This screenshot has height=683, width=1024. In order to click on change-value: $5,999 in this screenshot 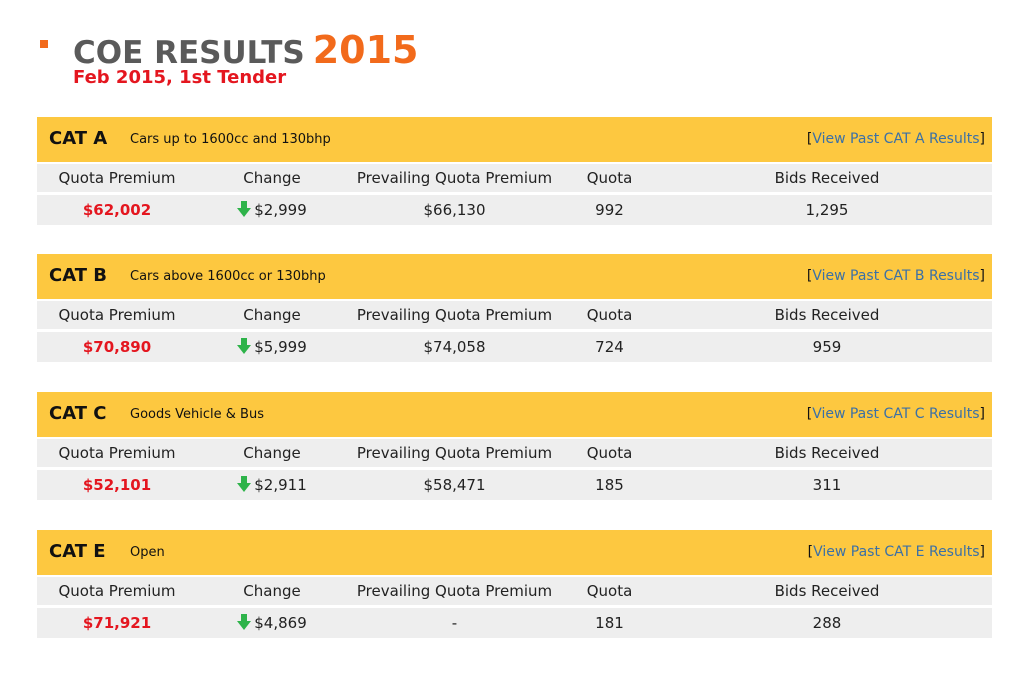, I will do `click(280, 347)`.